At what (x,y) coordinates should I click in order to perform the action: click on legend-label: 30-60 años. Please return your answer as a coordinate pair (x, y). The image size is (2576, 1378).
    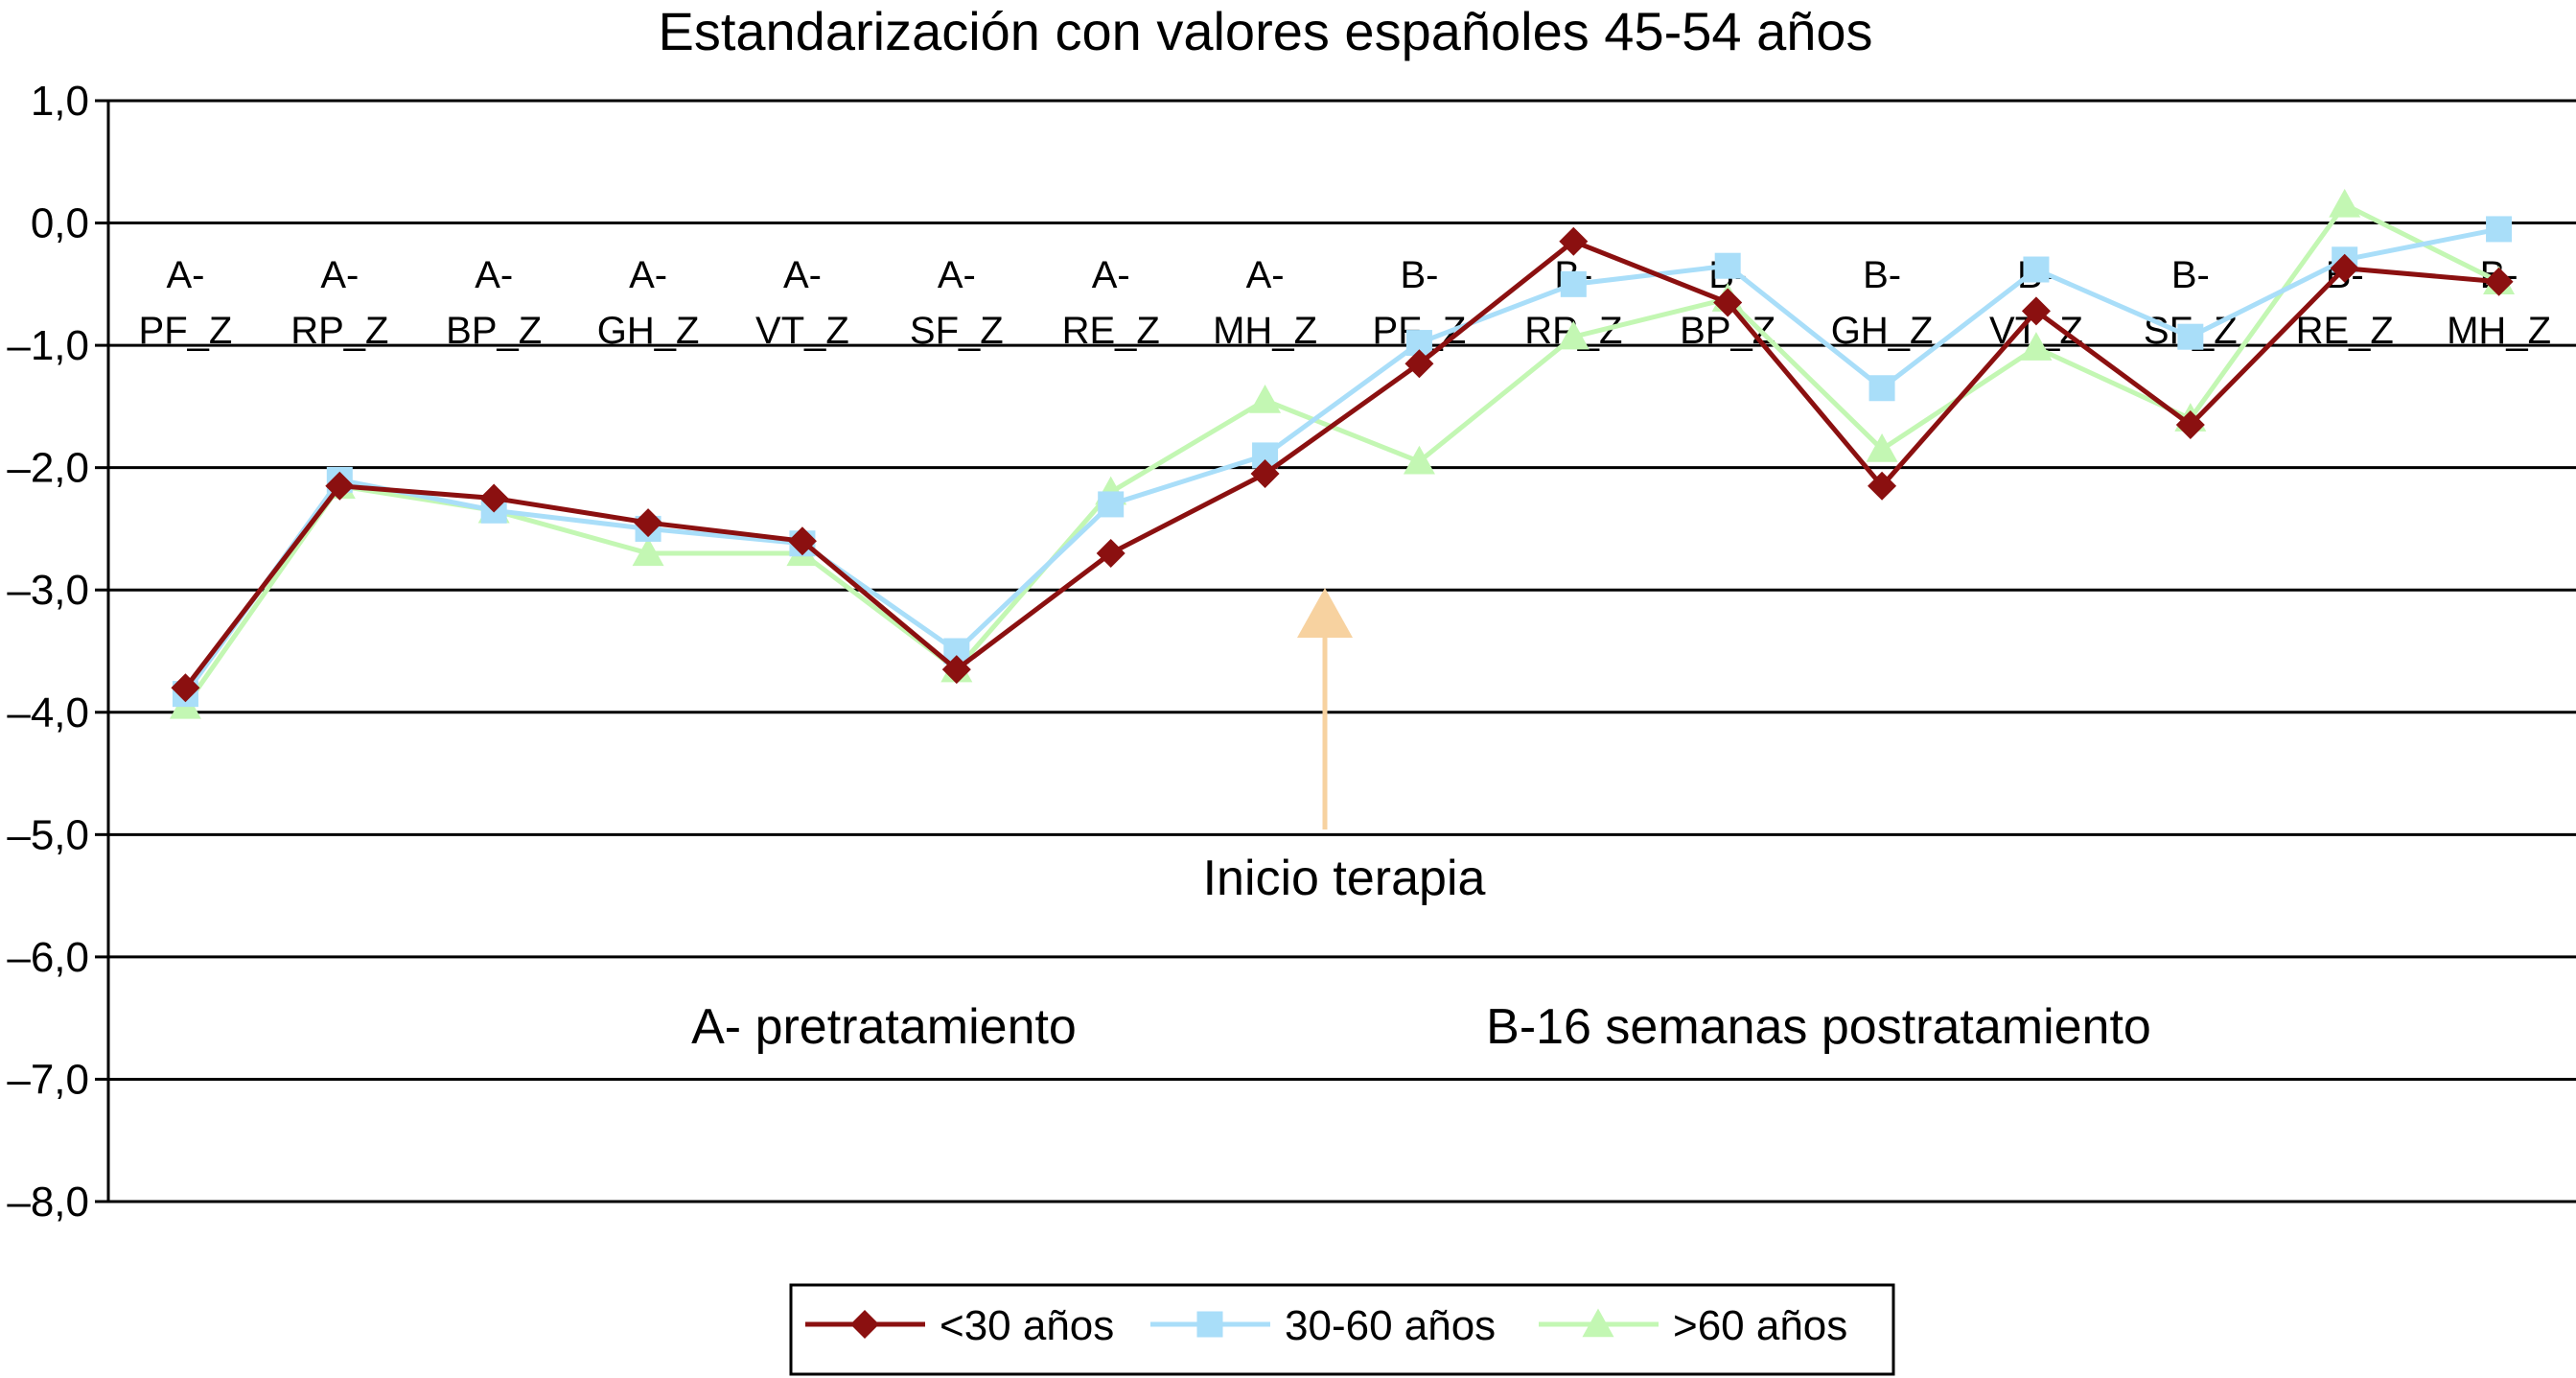
    Looking at the image, I should click on (1391, 1325).